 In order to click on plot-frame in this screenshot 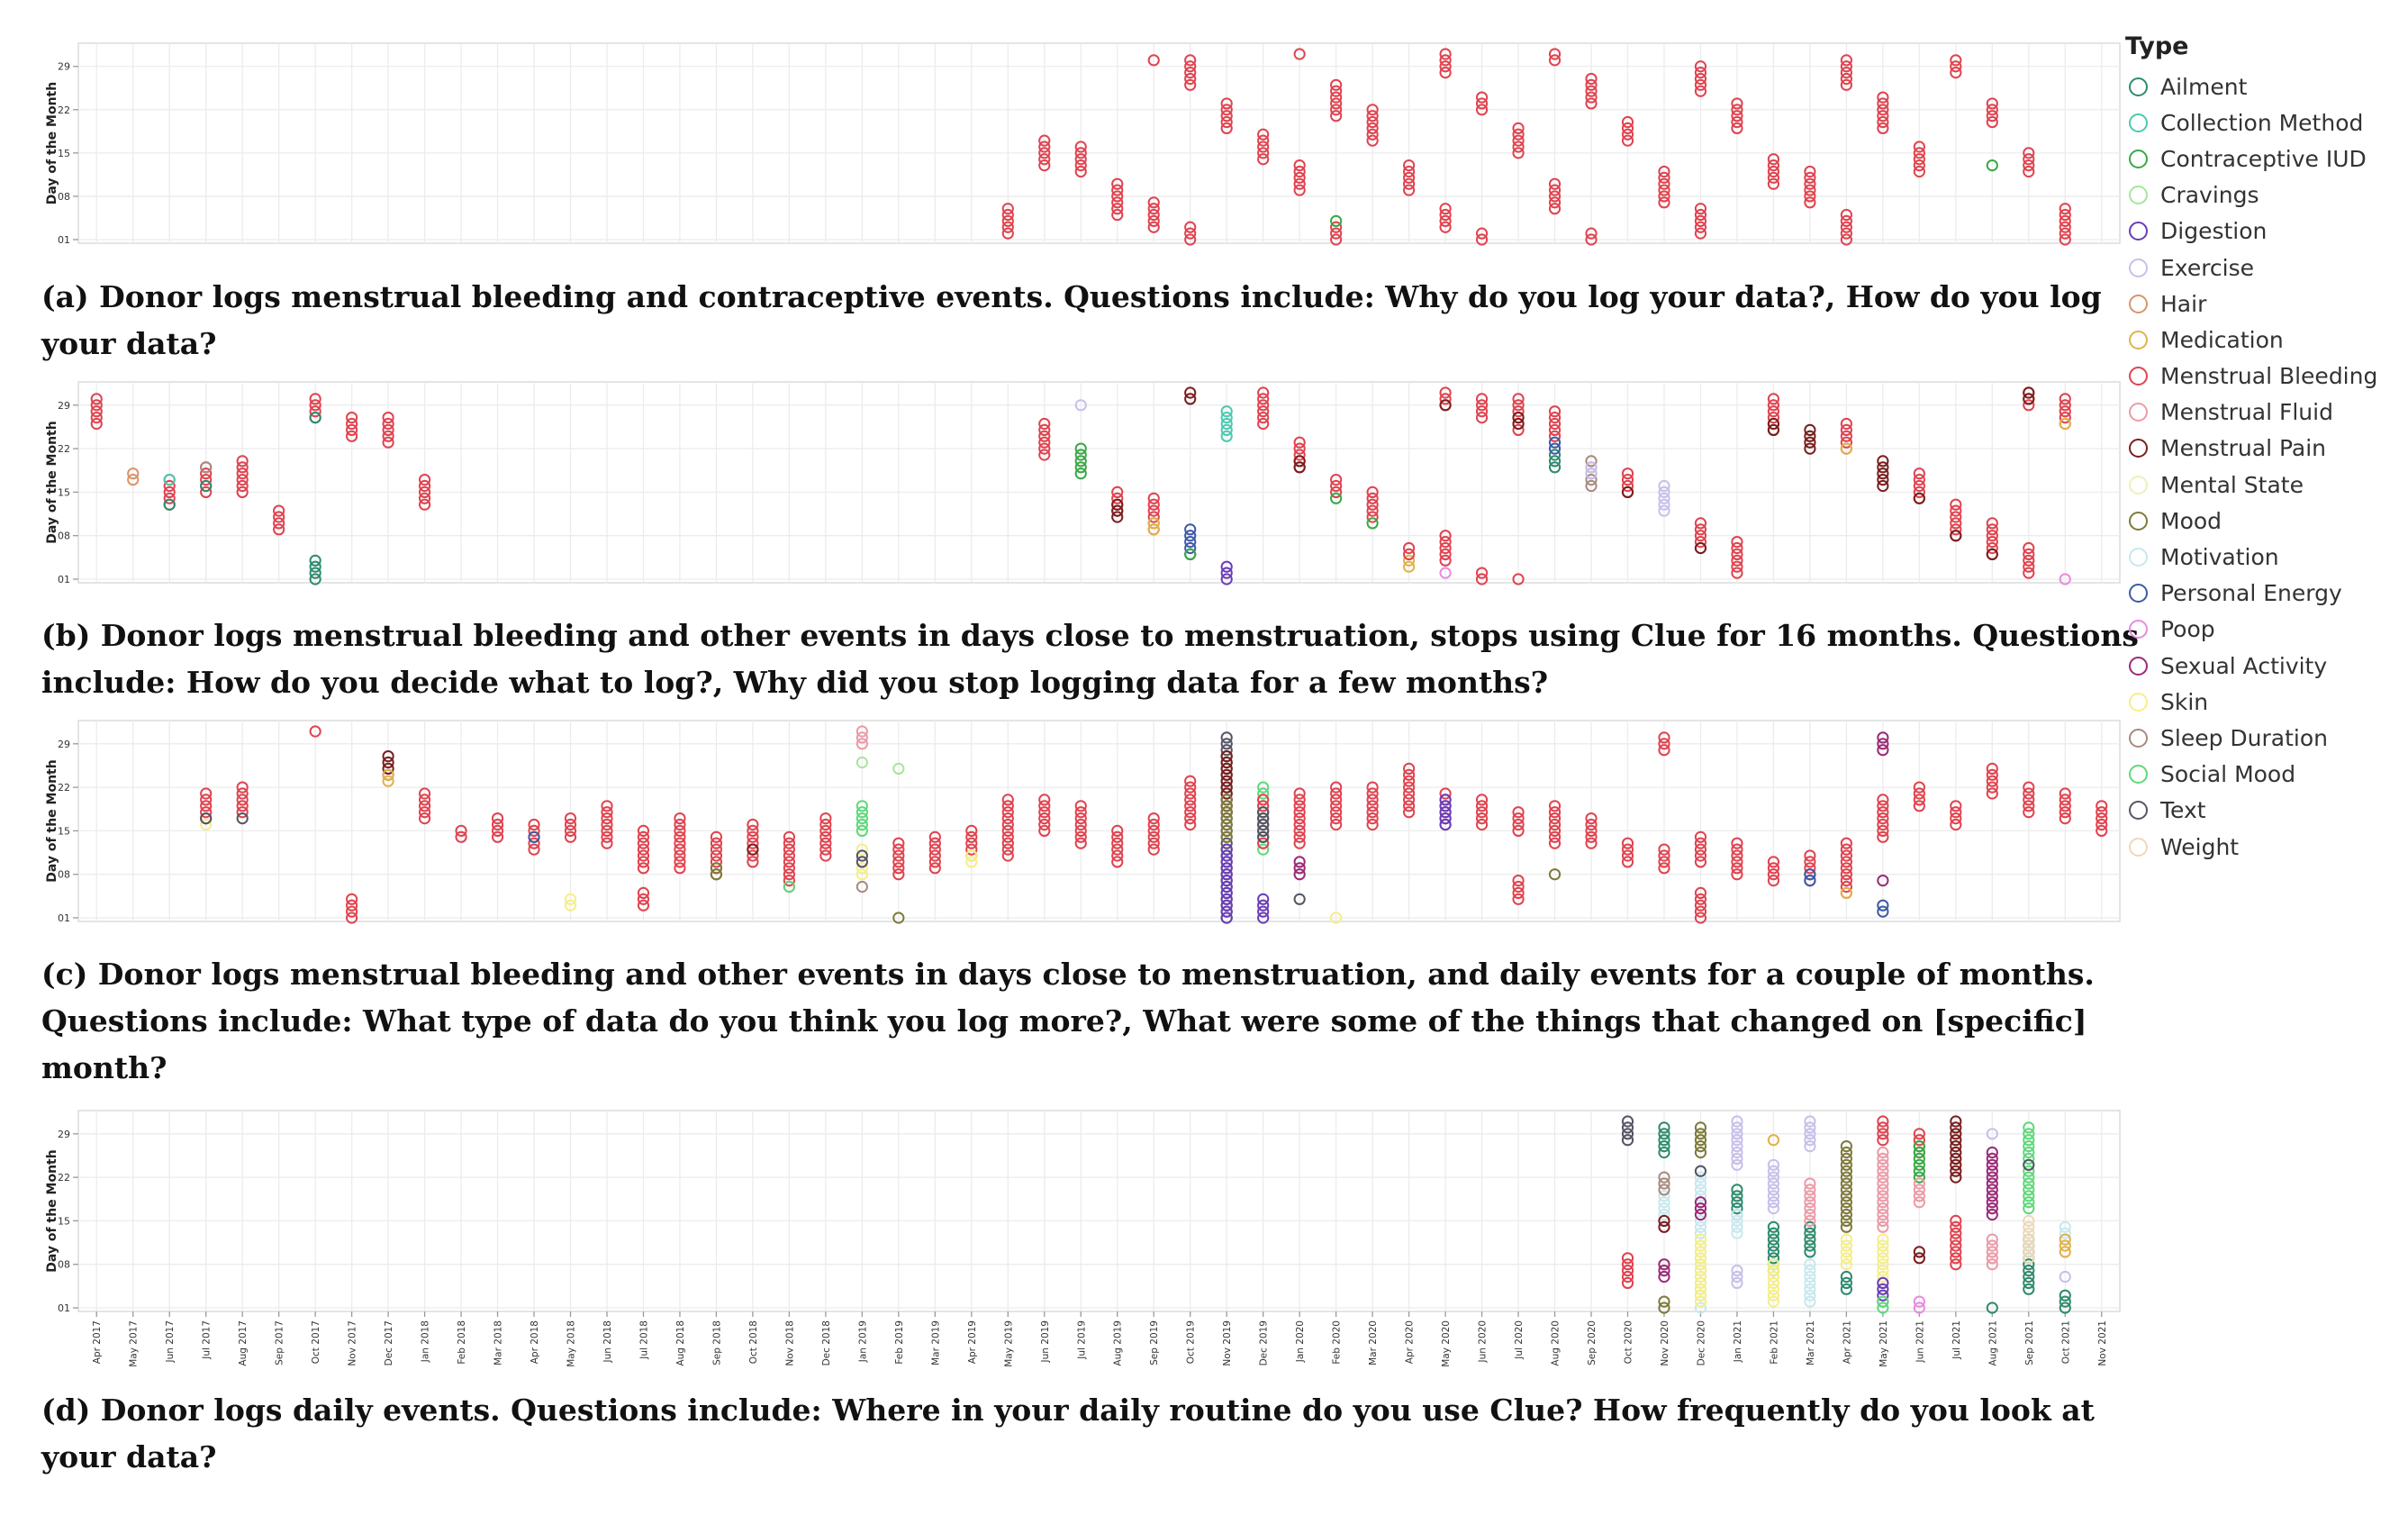, I will do `click(1099, 143)`.